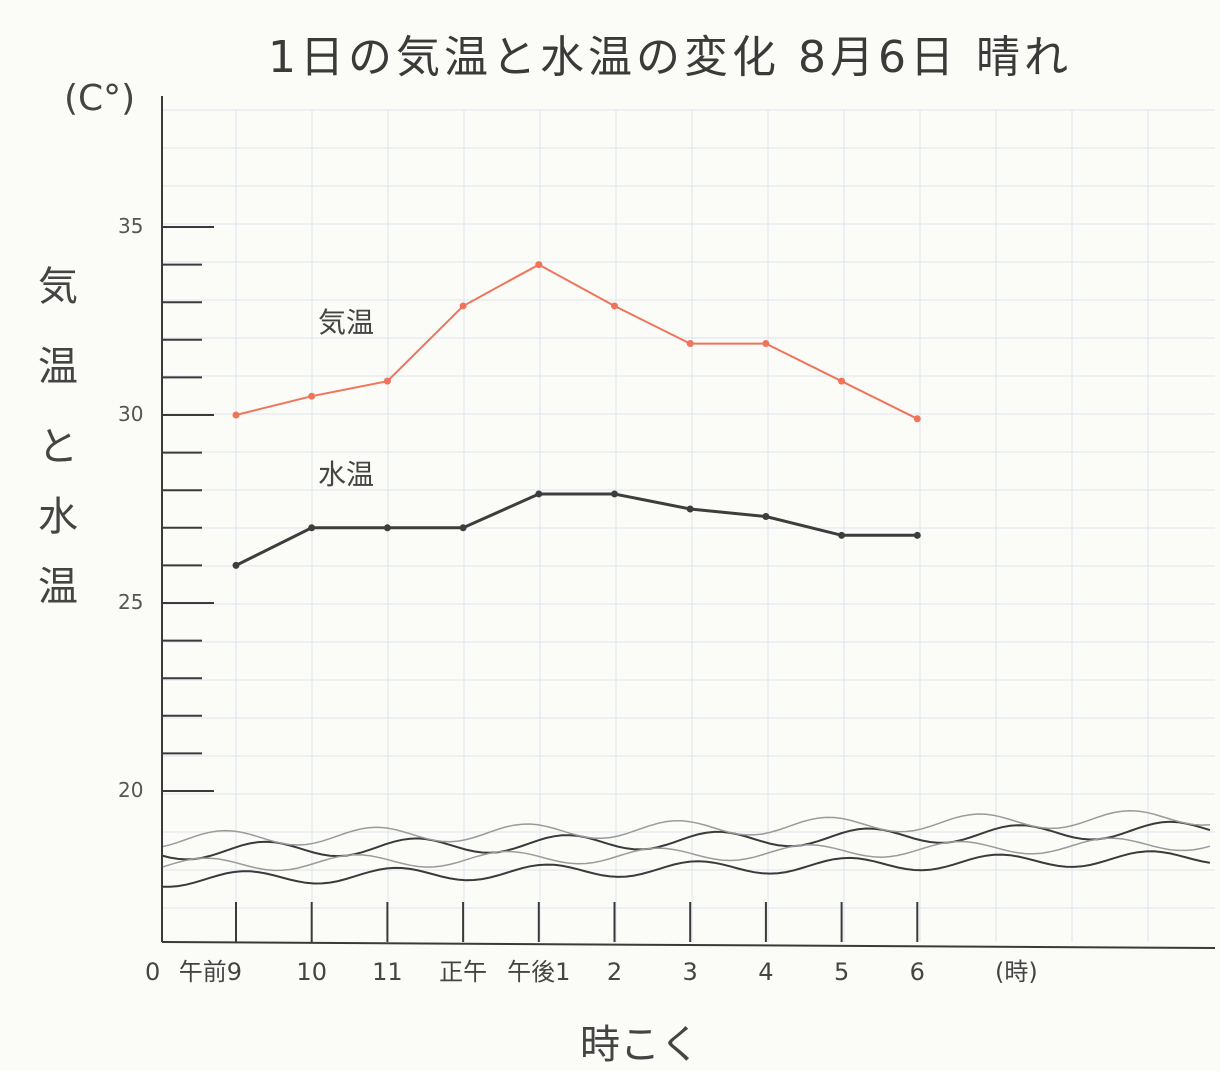  I want to click on y-axis-title: 気 温 と 水 温, so click(58, 437).